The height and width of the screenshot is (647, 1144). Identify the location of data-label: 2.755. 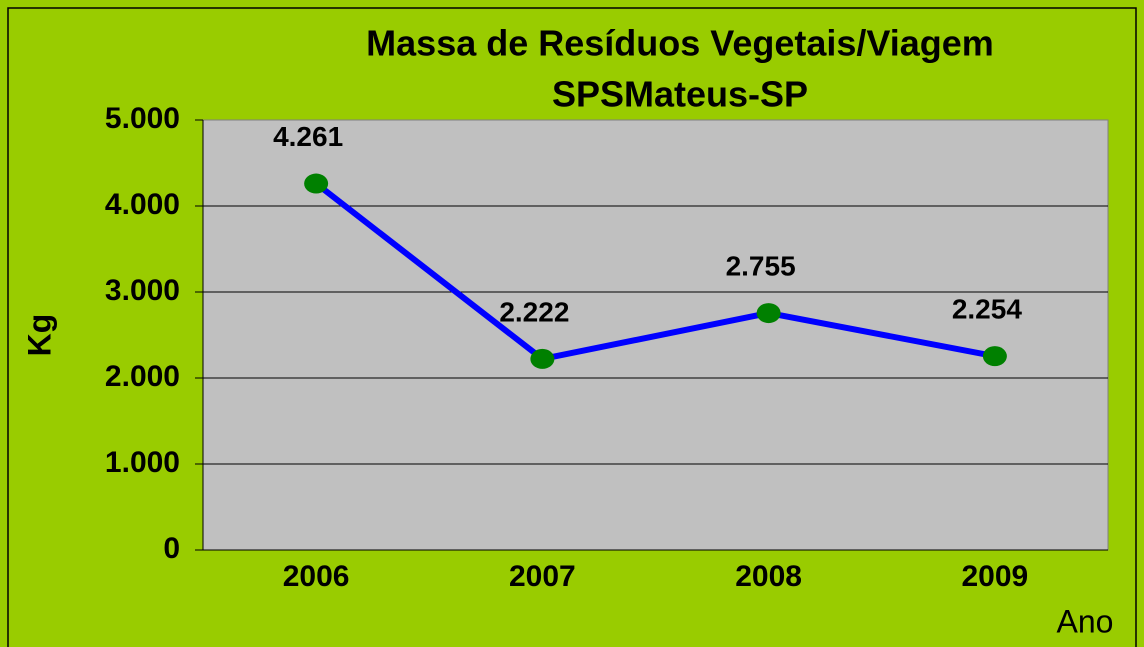
(761, 265).